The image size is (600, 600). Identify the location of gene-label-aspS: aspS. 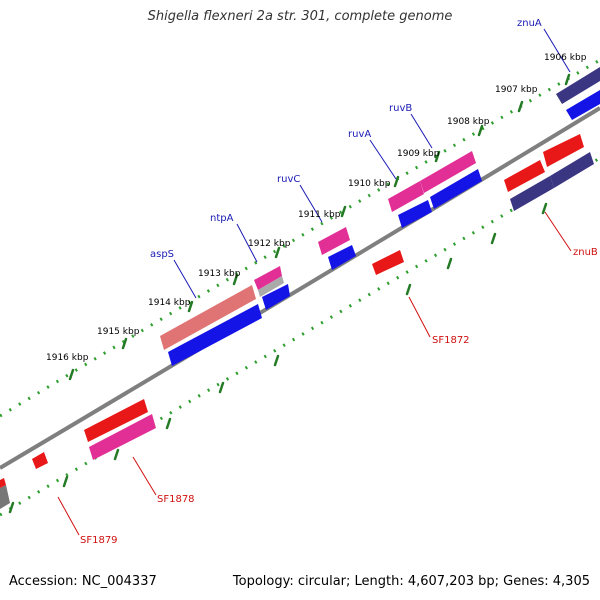
(162, 254).